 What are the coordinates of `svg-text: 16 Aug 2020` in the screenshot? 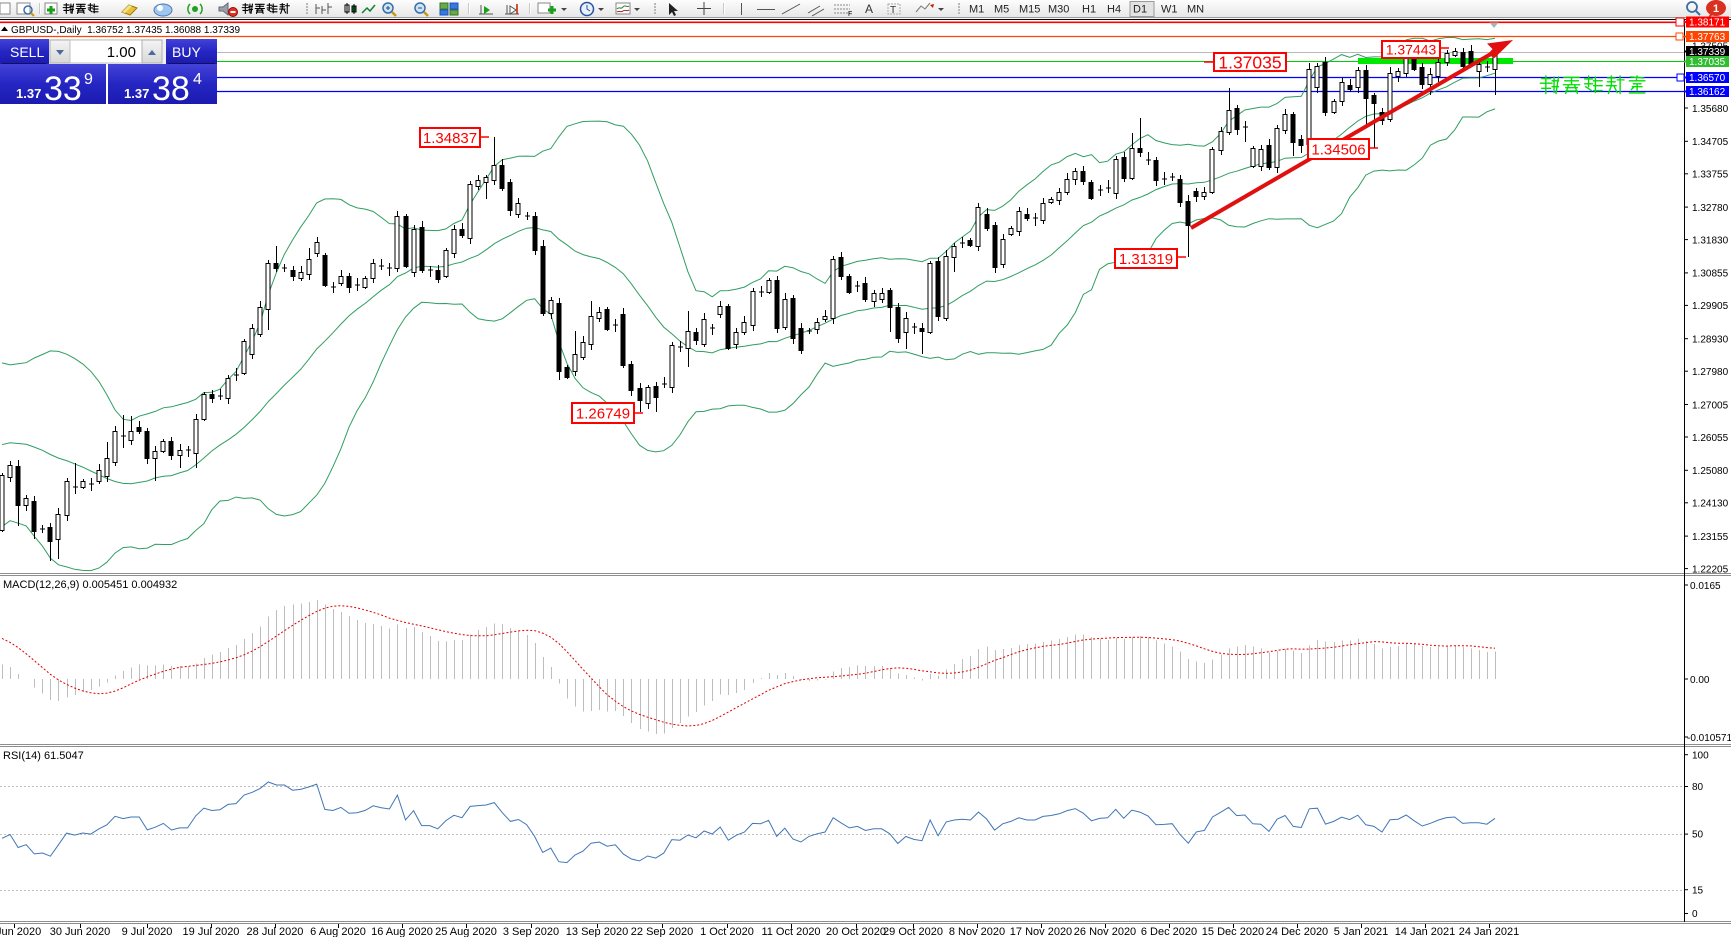 It's located at (402, 931).